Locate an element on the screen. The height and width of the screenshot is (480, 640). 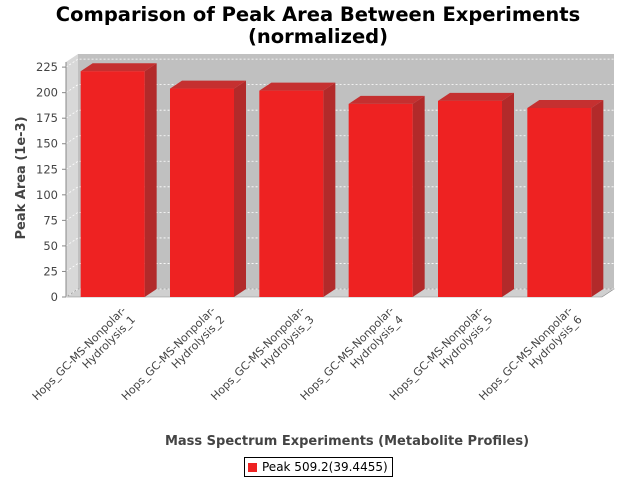
y-tick-label: 50 is located at coordinates (50, 246).